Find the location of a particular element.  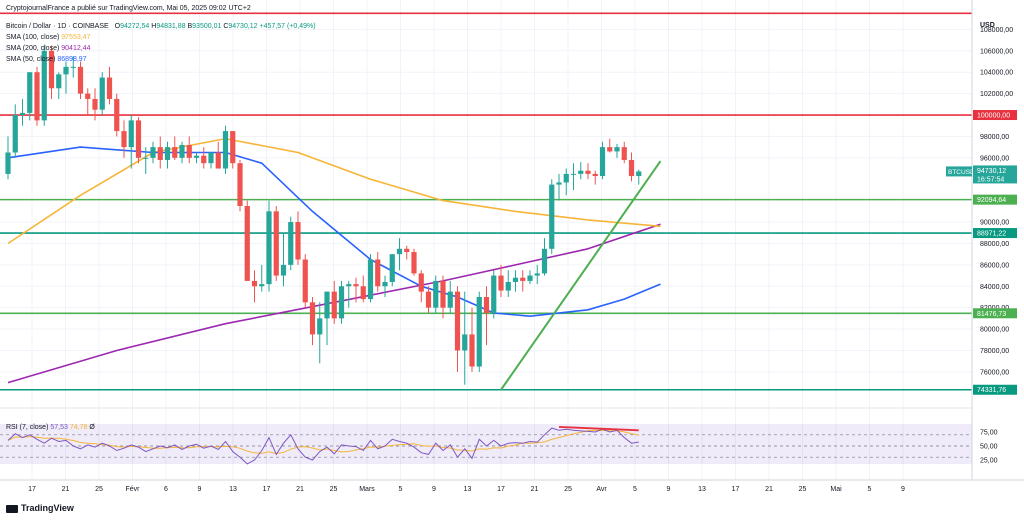

indicator-sma50: SMA (50, close) 86898,97 is located at coordinates (46, 59).